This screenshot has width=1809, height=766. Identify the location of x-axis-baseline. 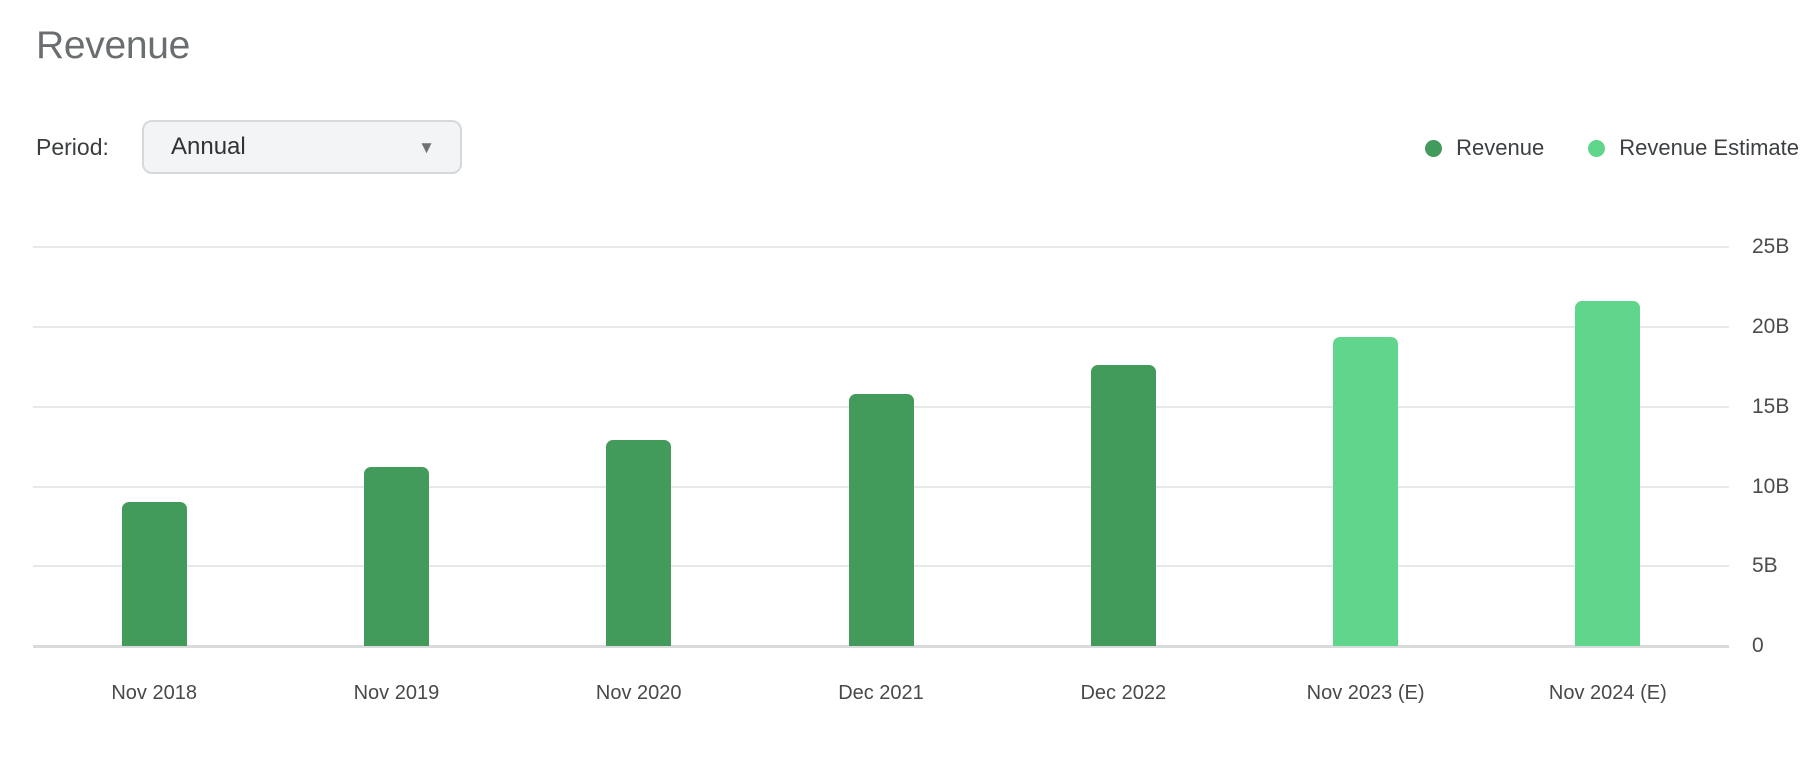
(881, 646).